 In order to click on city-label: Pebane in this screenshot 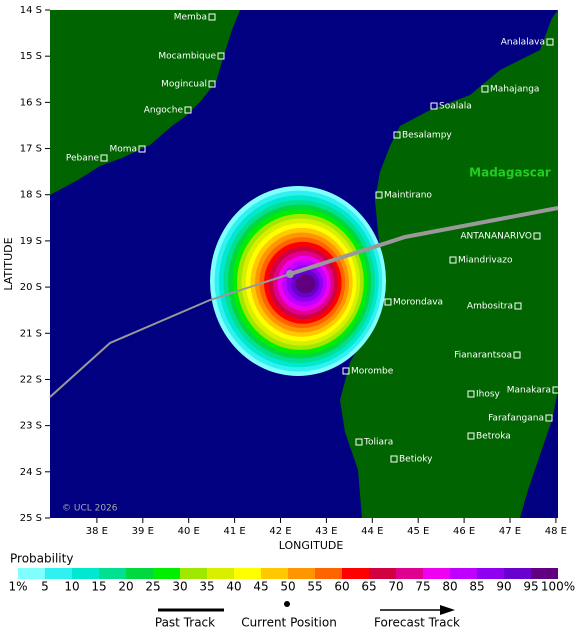, I will do `click(83, 159)`.